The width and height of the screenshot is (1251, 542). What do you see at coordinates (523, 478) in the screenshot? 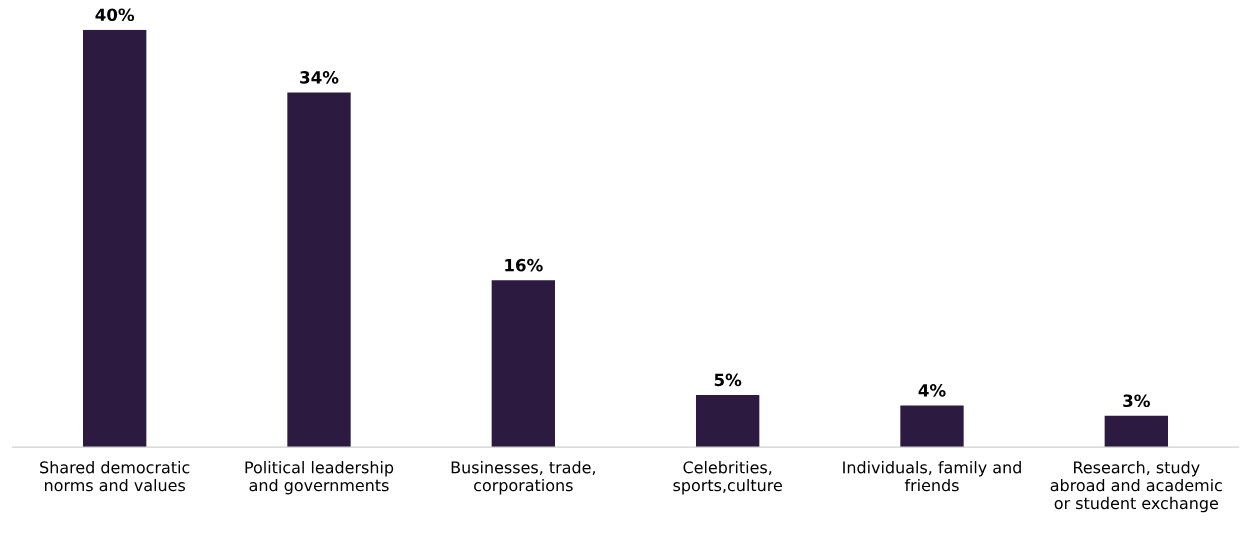
I see `x-tick-label: Businesses, trade, corporations` at bounding box center [523, 478].